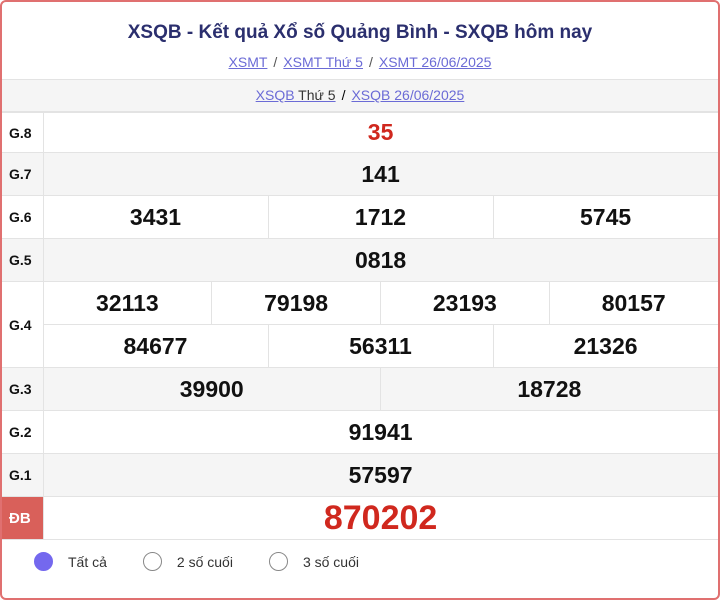  What do you see at coordinates (155, 217) in the screenshot?
I see `prize-number: 3431` at bounding box center [155, 217].